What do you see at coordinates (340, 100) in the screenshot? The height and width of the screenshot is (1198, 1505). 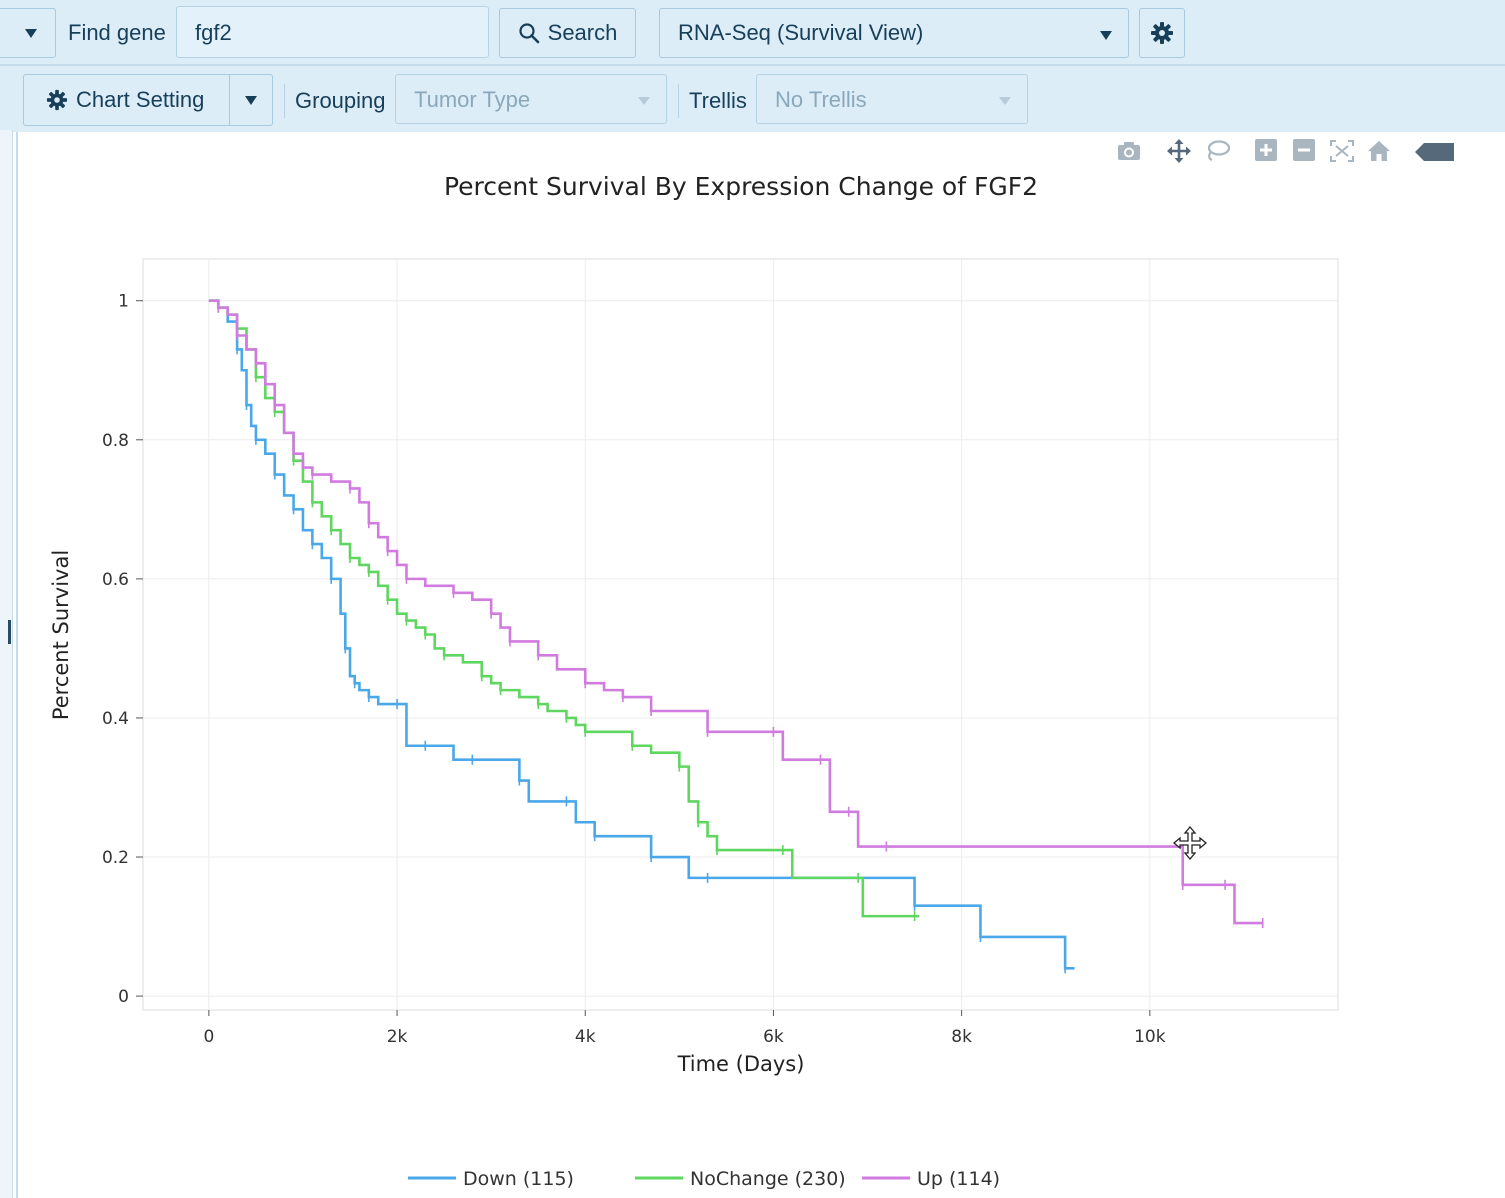 I see `grouping-label: Grouping` at bounding box center [340, 100].